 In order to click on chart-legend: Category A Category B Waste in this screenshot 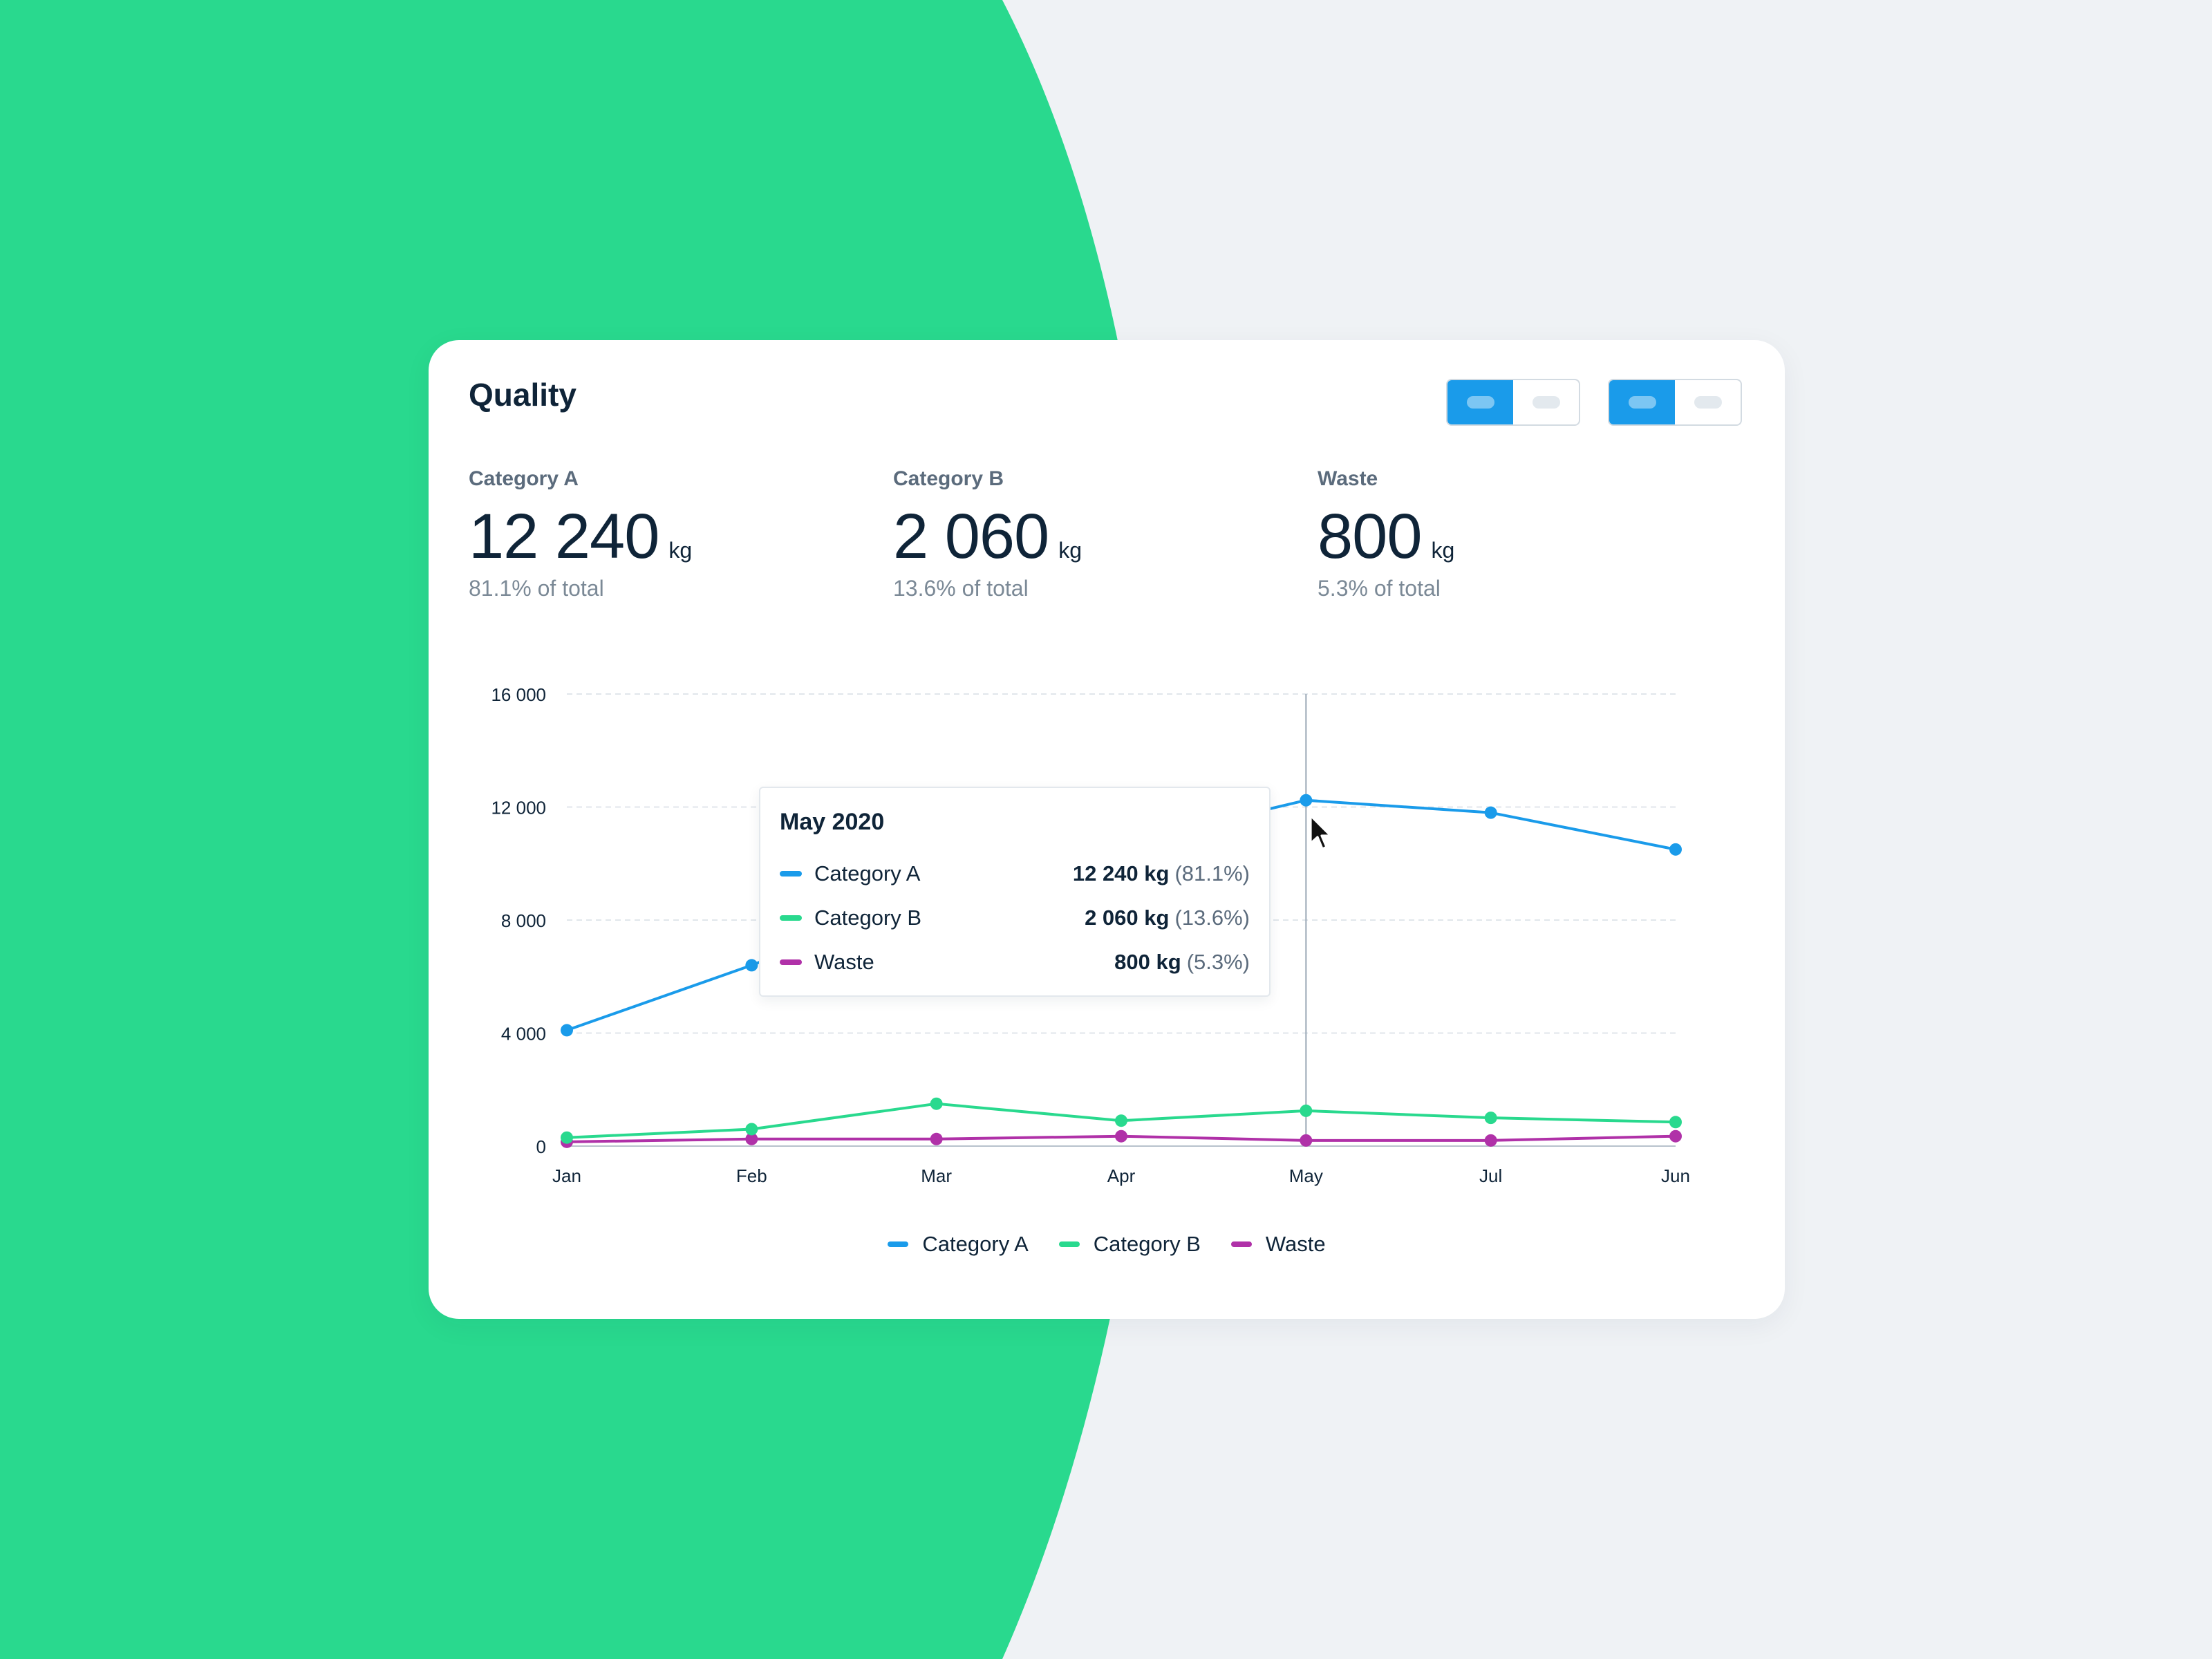, I will do `click(1107, 1244)`.